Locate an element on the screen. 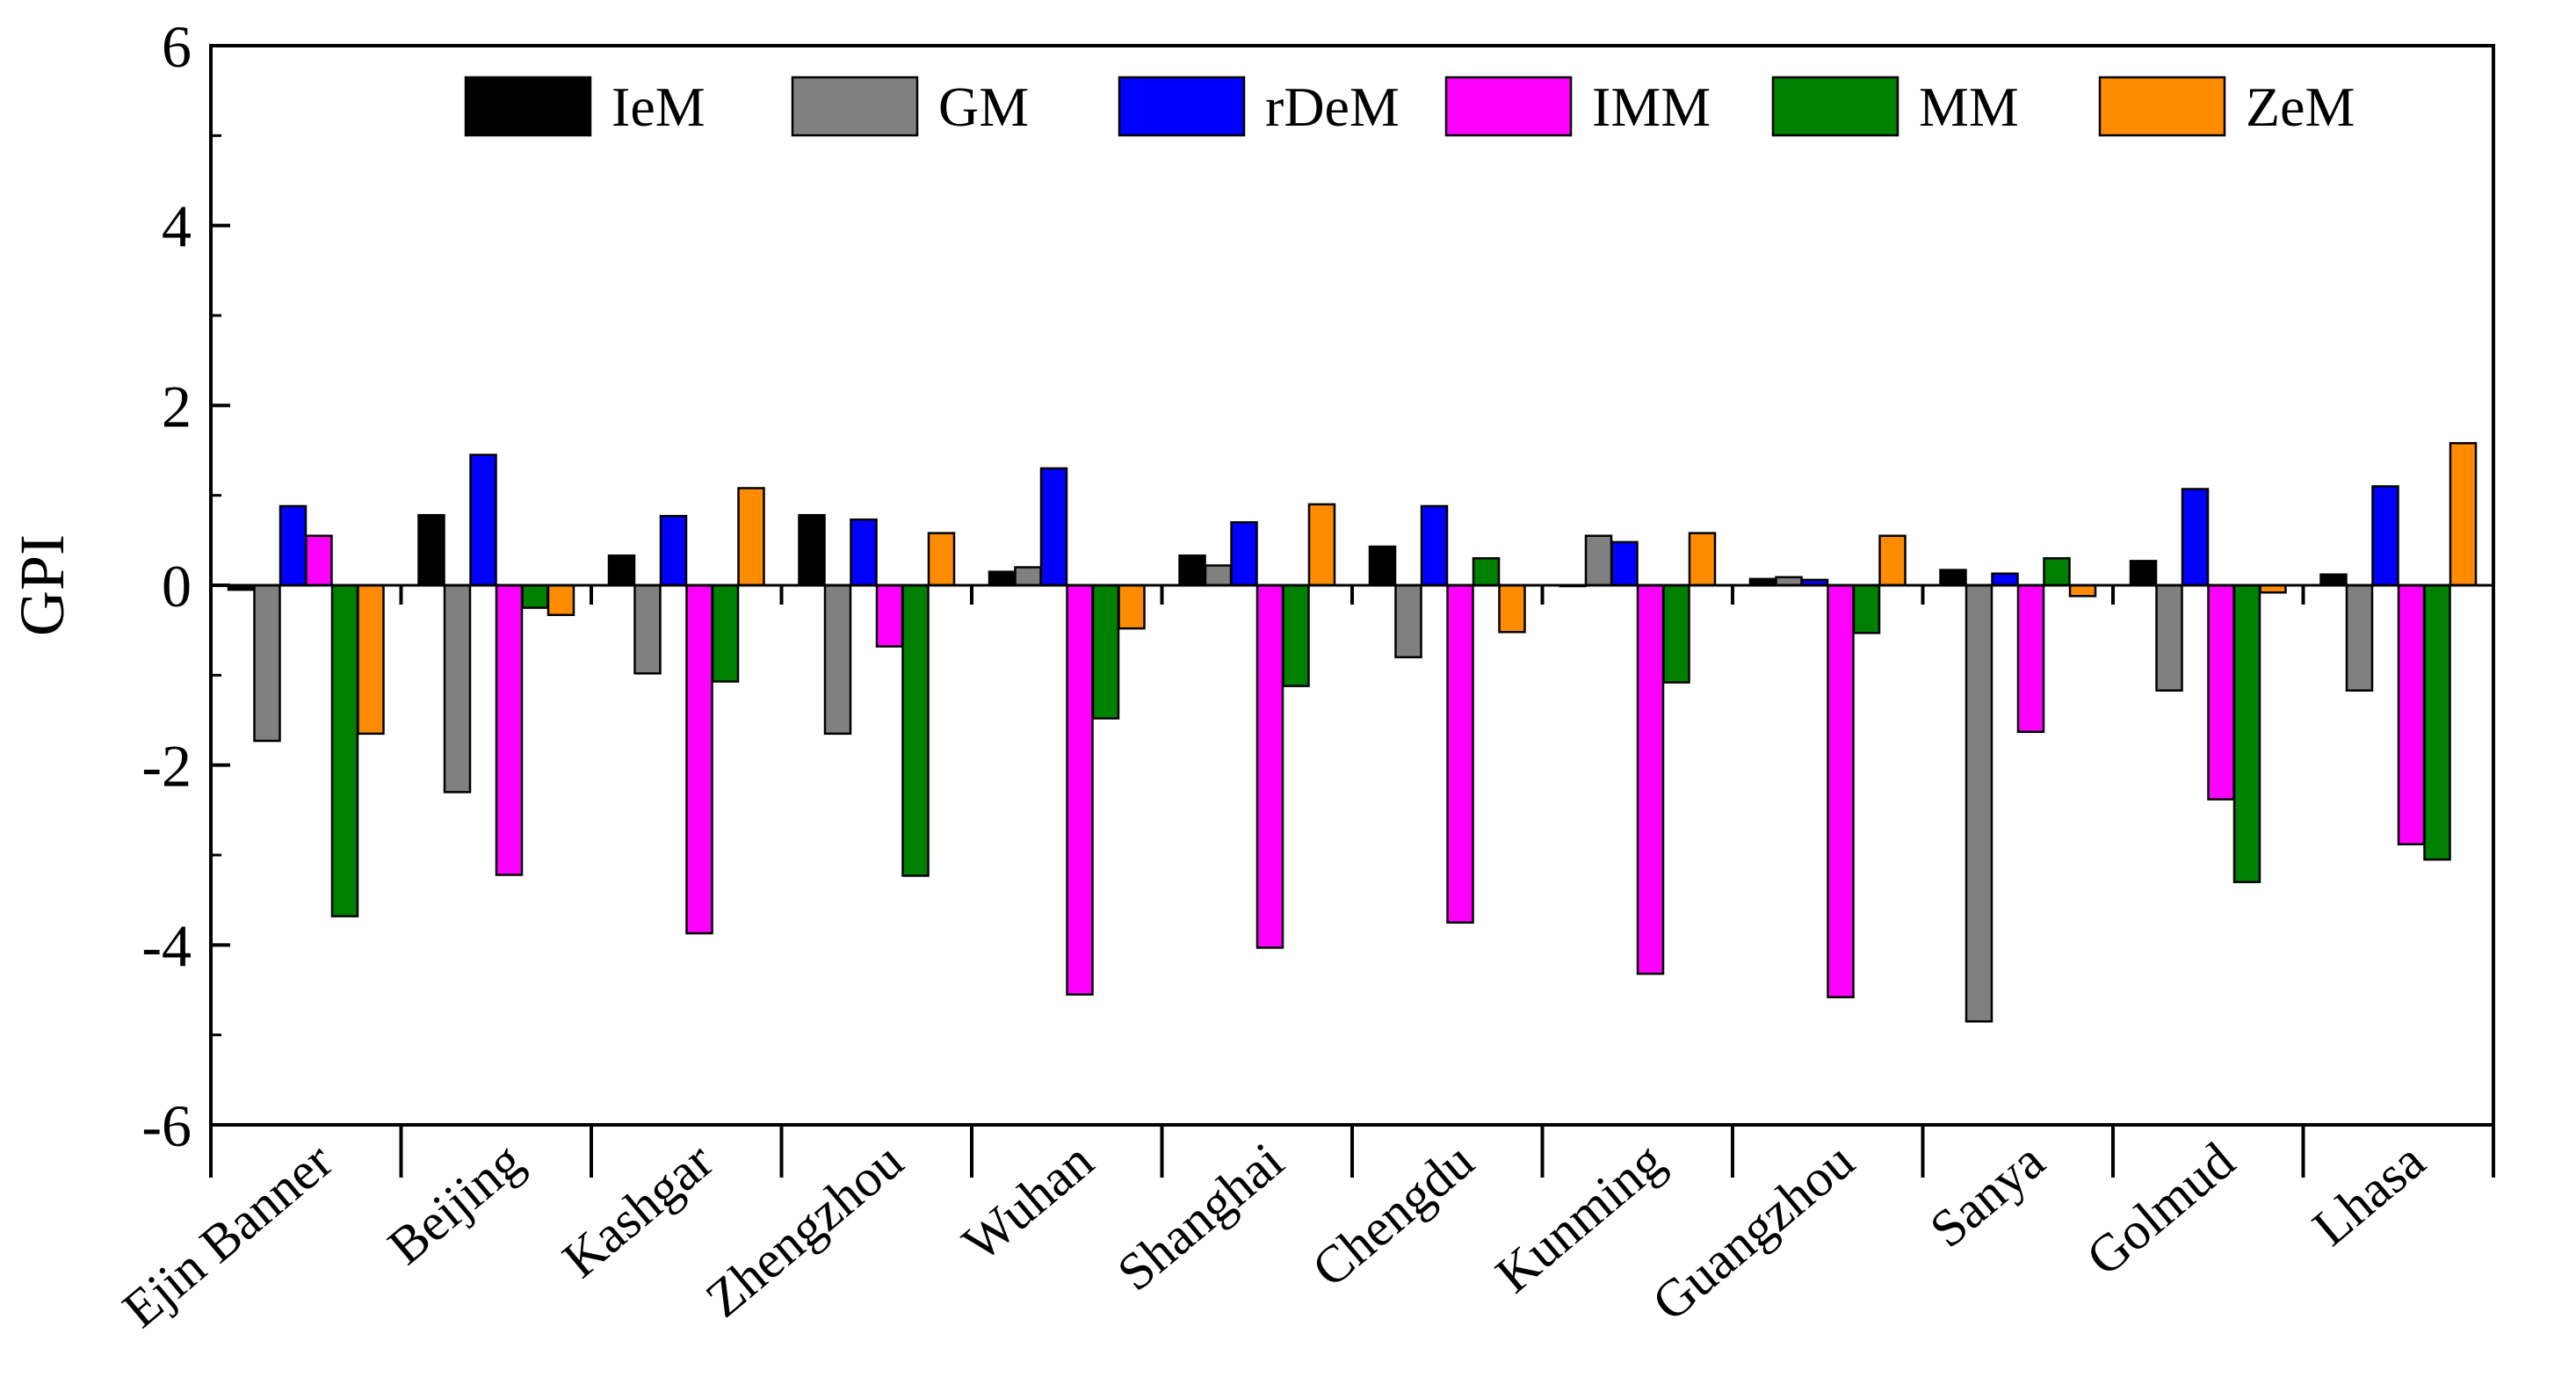  bar-imm-beijing is located at coordinates (509, 730).